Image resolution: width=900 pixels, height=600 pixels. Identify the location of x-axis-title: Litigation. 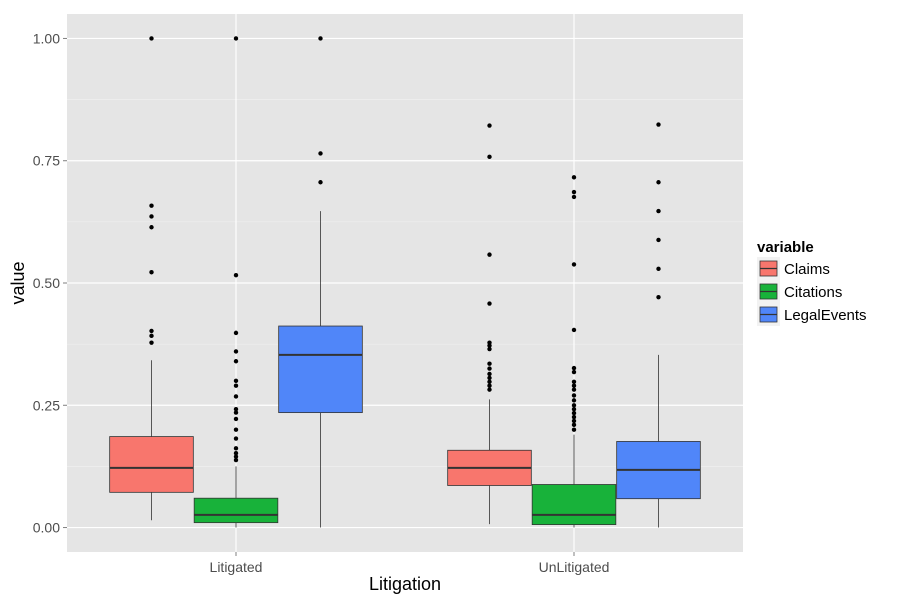
(405, 584).